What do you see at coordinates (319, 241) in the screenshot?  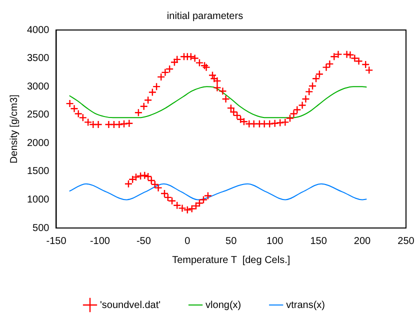 I see `x-tick-label: 150` at bounding box center [319, 241].